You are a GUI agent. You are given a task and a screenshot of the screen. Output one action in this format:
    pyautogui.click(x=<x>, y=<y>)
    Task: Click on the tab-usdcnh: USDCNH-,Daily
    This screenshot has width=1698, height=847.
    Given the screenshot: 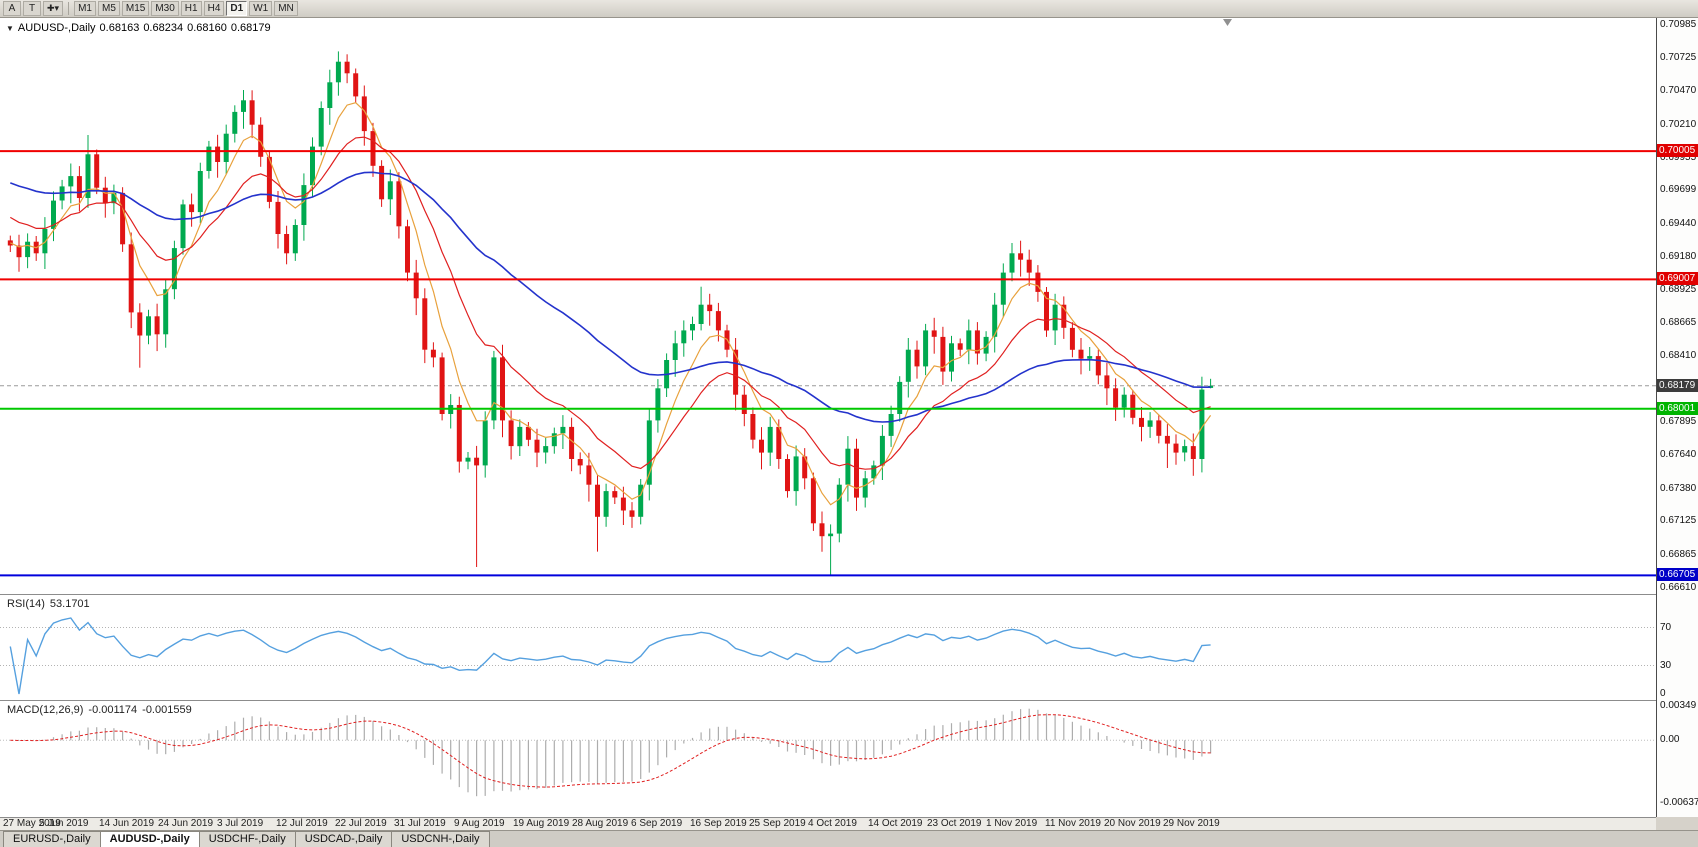 What is the action you would take?
    pyautogui.click(x=440, y=839)
    